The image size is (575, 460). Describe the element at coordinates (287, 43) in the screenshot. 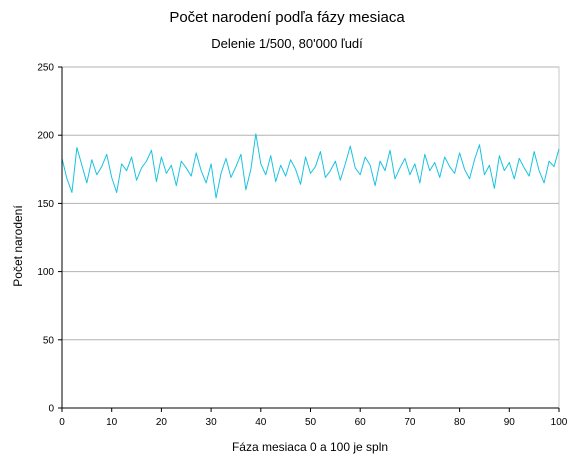

I see `chart-subtitle: Delenie 1/500, 80'000 ľudí` at that location.